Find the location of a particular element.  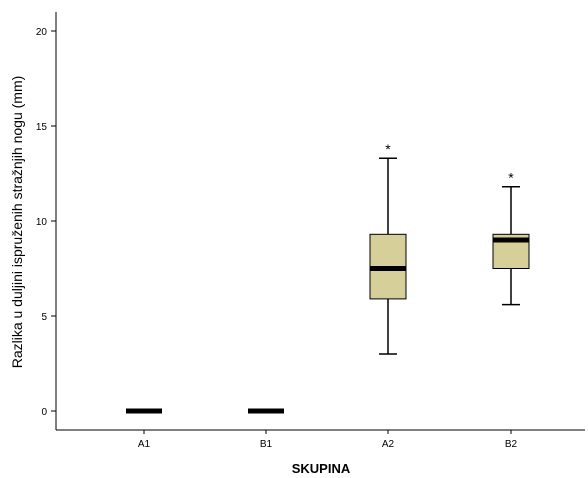

x-tick-label: B2 is located at coordinates (511, 444).